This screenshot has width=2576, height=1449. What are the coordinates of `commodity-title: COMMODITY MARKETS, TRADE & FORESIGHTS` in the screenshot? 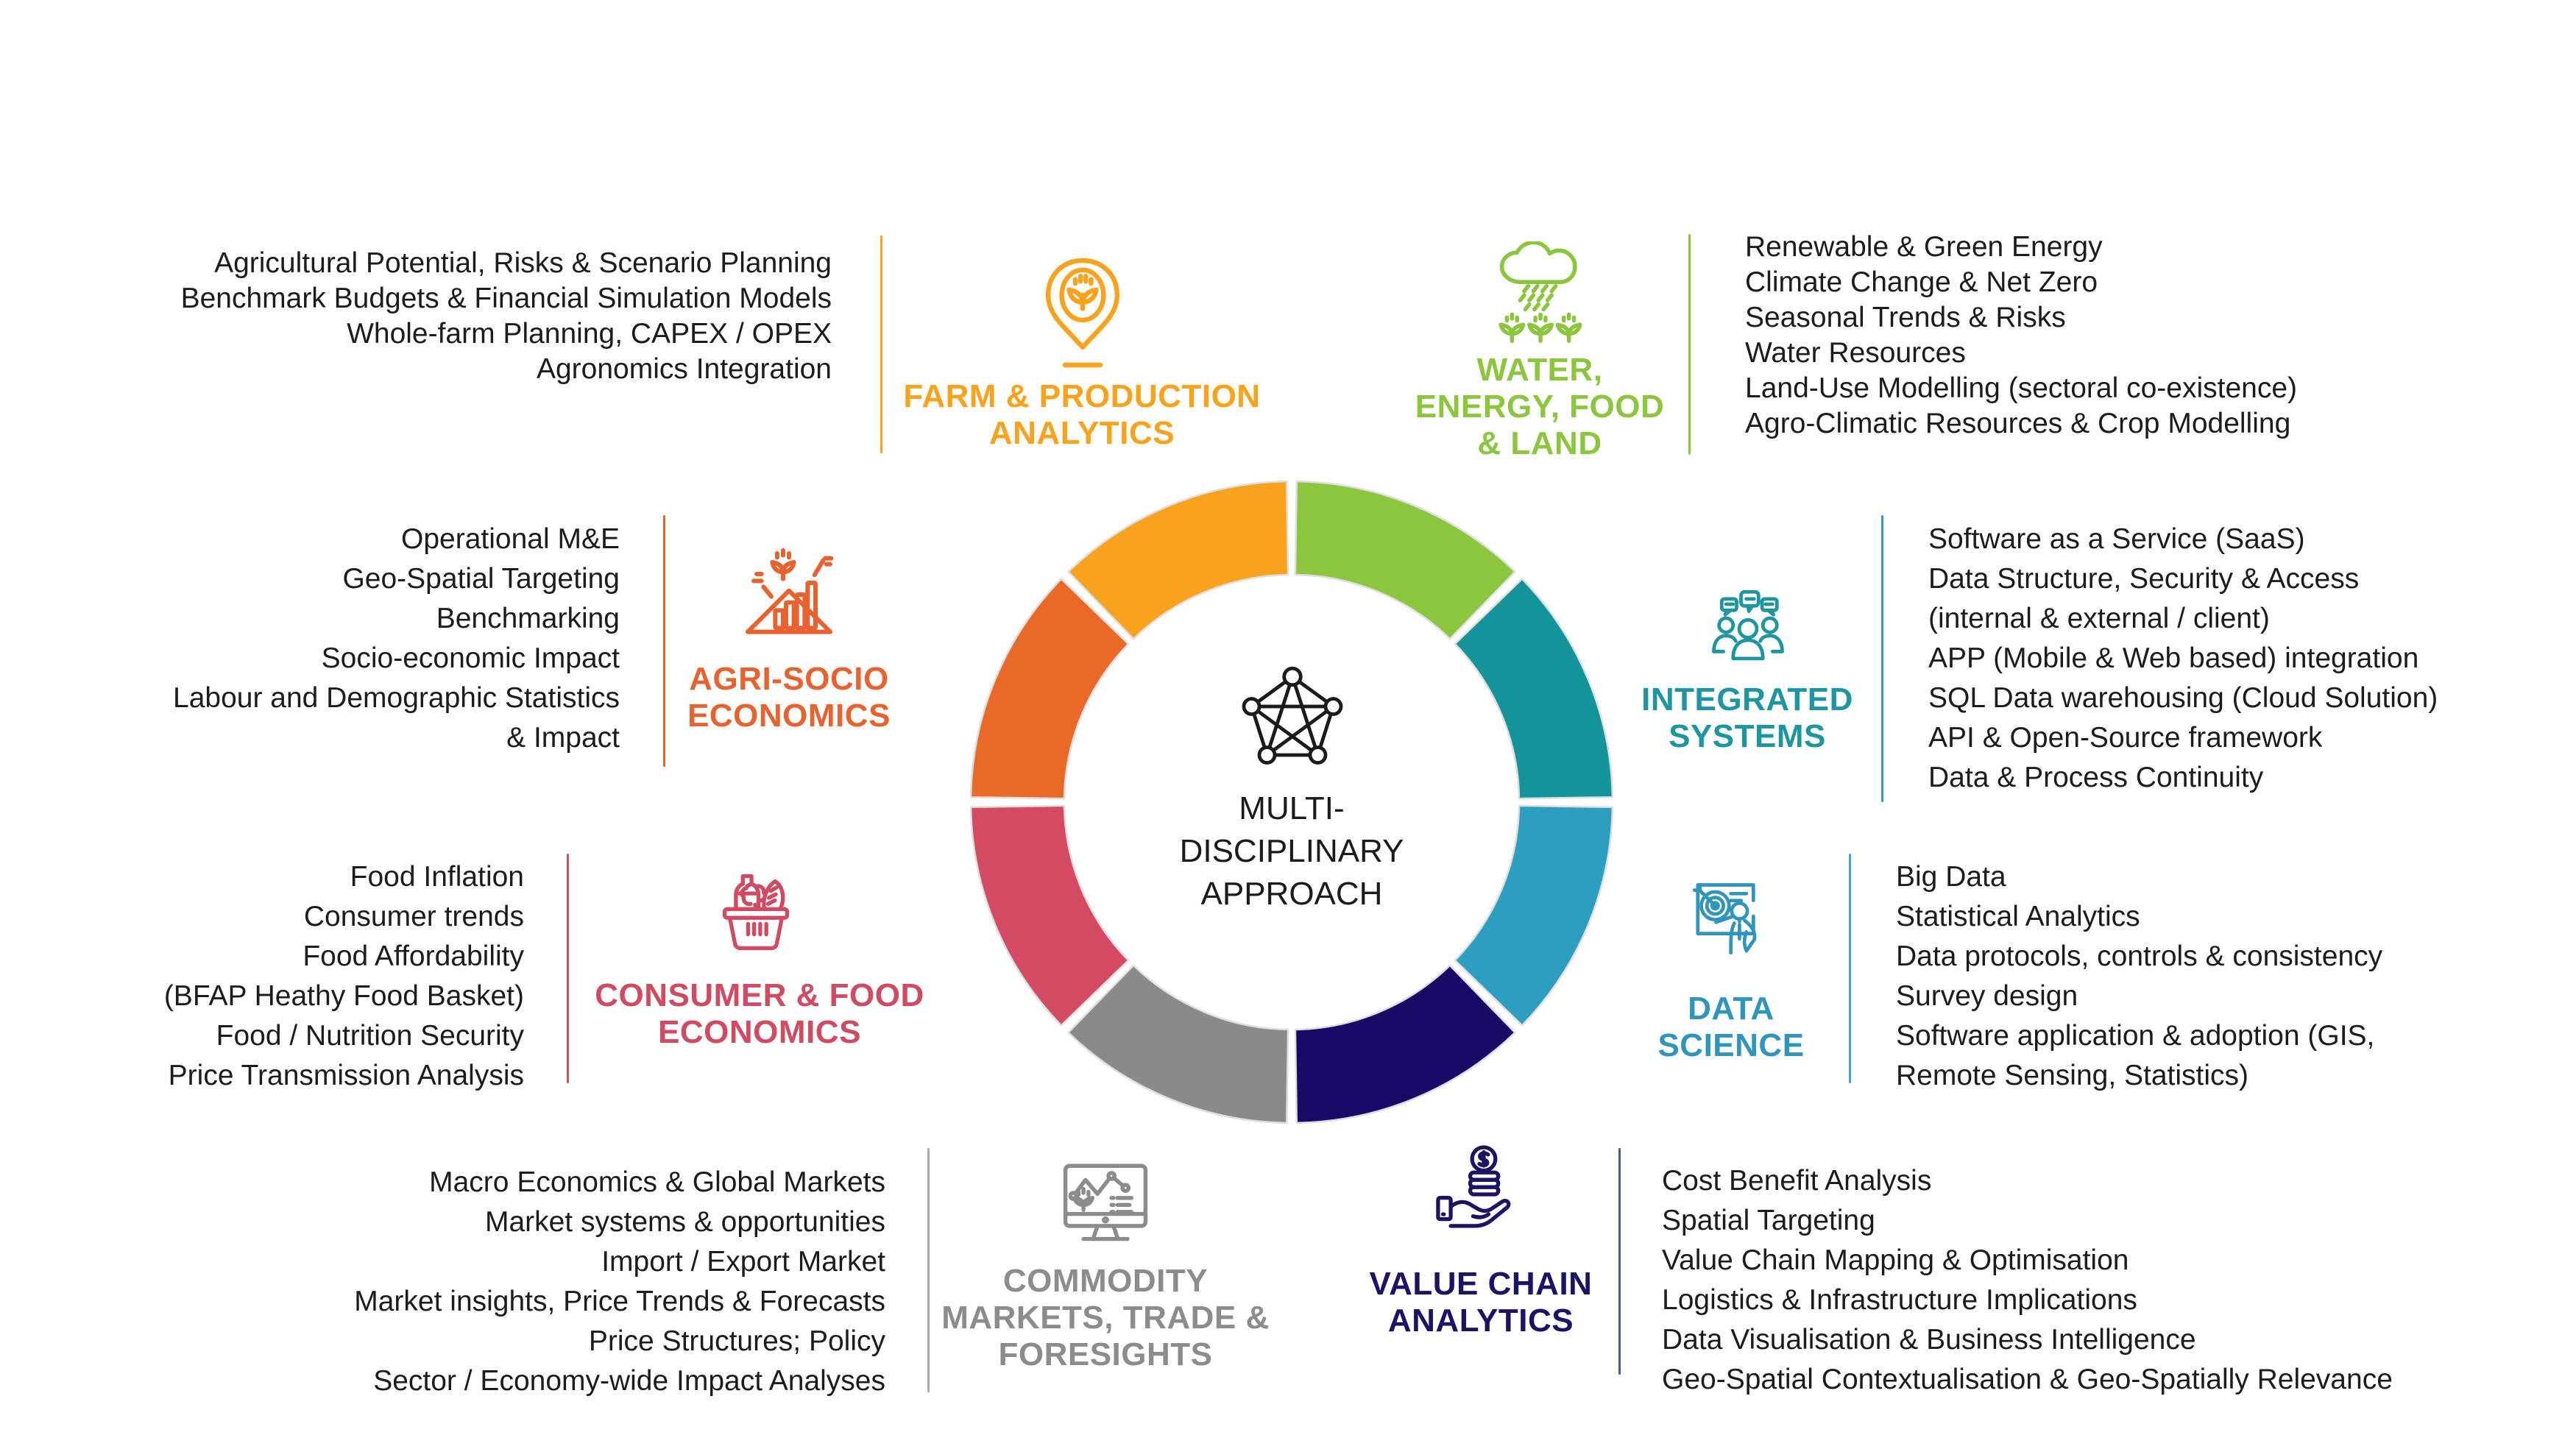 It's located at (1105, 1317).